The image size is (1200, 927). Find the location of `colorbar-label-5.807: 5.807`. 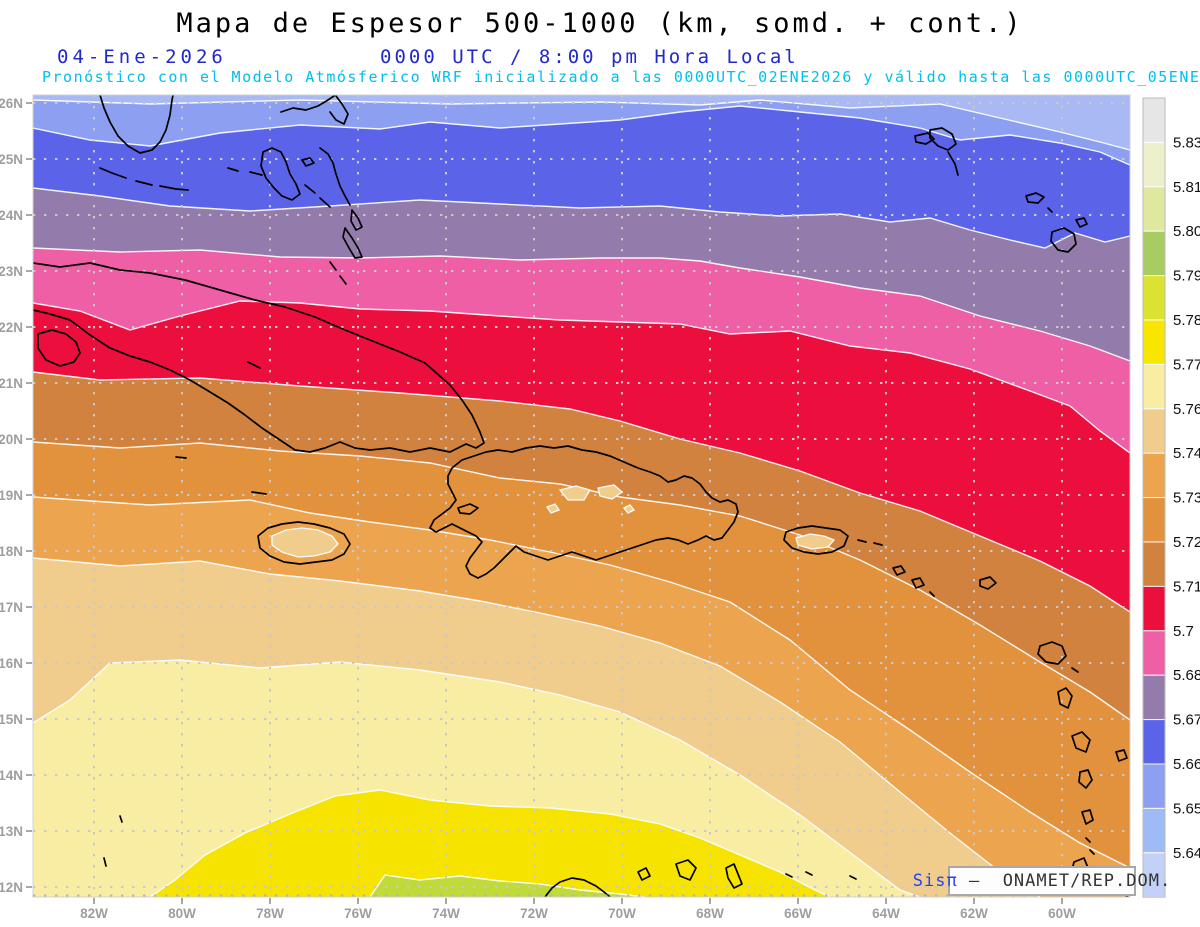

colorbar-label-5.807: 5.807 is located at coordinates (1186, 231).